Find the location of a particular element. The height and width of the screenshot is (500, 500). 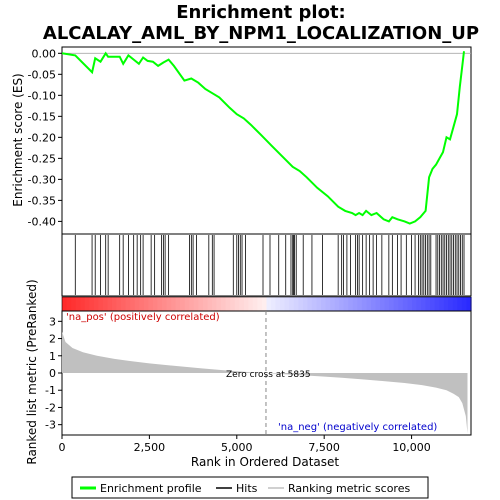

rank-colorbar is located at coordinates (266, 304).